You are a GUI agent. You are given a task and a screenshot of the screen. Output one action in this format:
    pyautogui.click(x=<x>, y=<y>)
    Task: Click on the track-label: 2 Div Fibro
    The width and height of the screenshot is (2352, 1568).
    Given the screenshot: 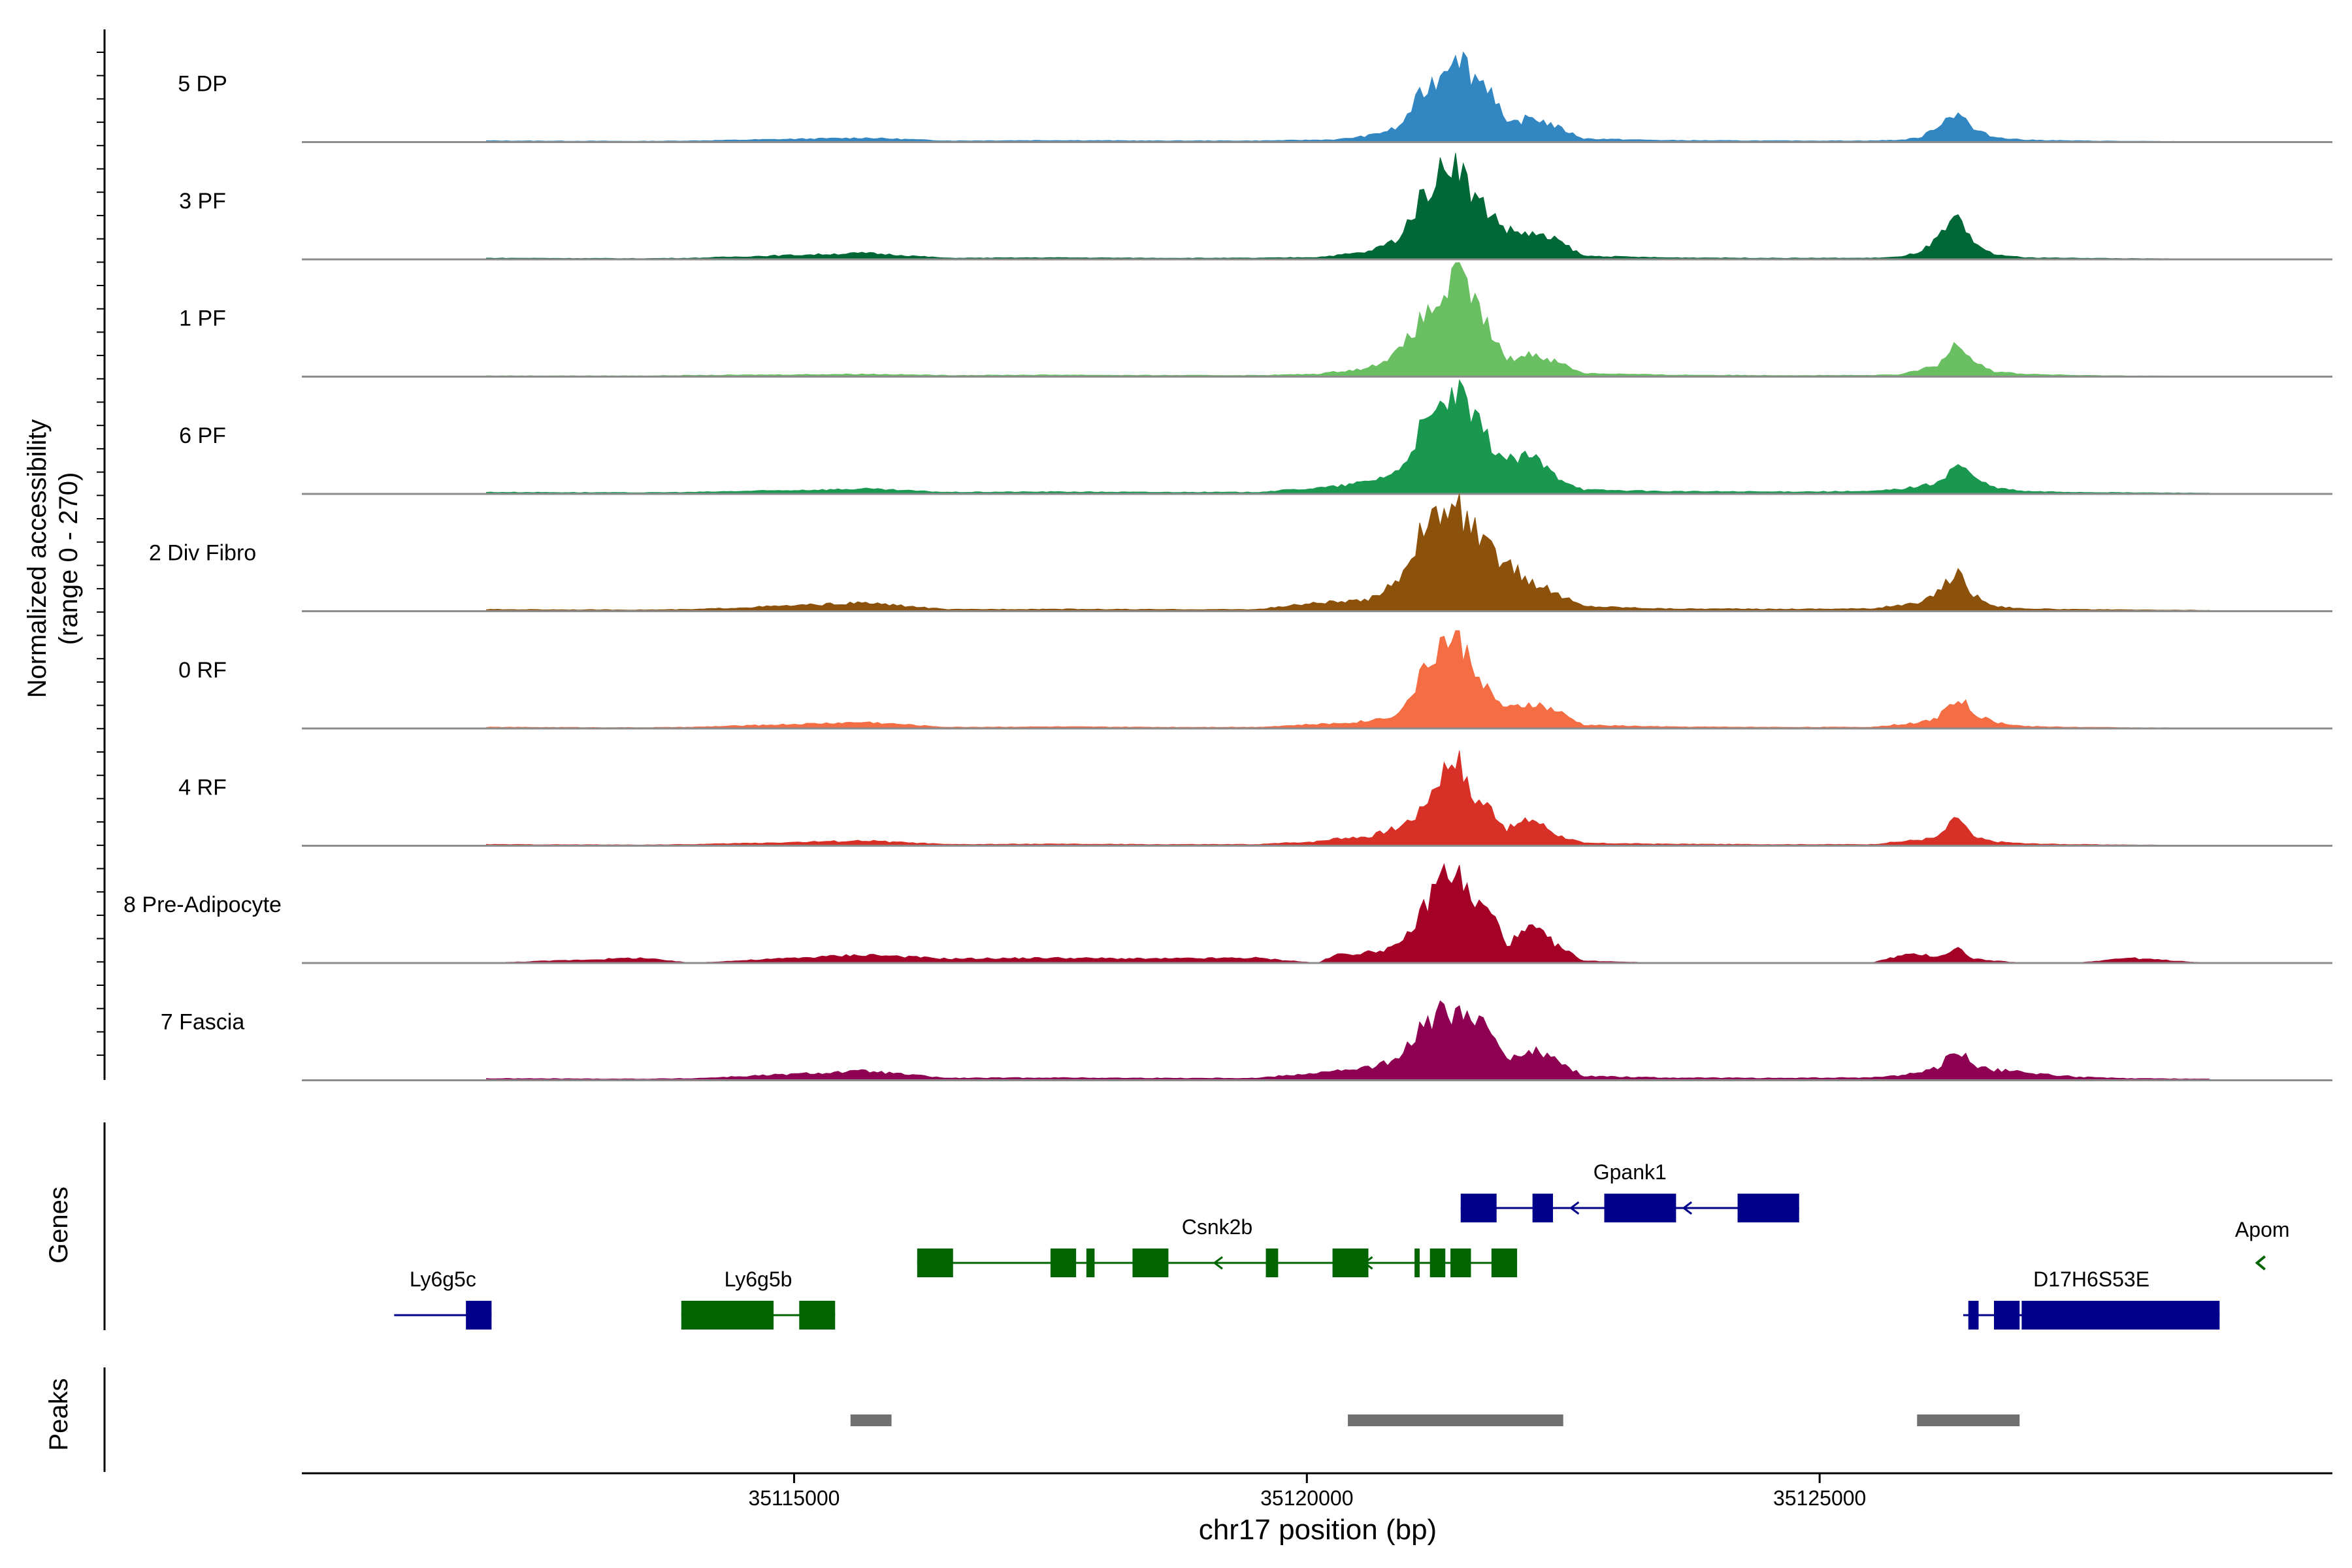 What is the action you would take?
    pyautogui.click(x=202, y=553)
    